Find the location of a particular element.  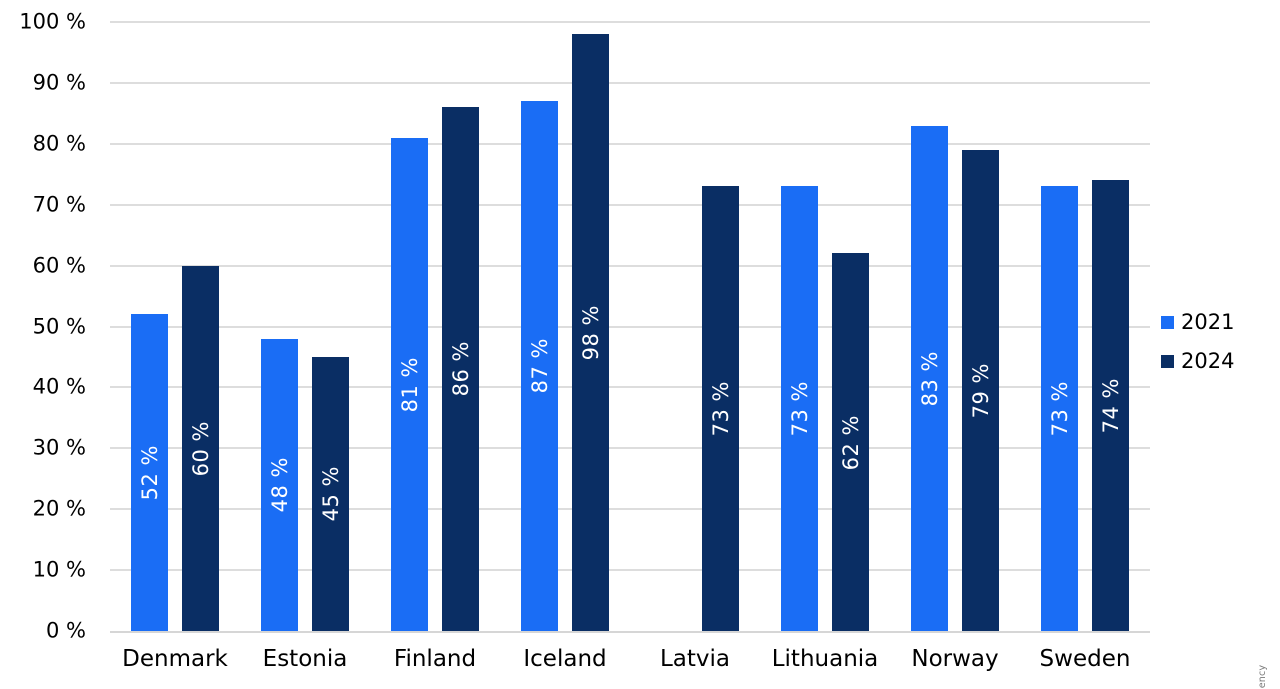

x-category-label-denmark: Denmark is located at coordinates (175, 659).